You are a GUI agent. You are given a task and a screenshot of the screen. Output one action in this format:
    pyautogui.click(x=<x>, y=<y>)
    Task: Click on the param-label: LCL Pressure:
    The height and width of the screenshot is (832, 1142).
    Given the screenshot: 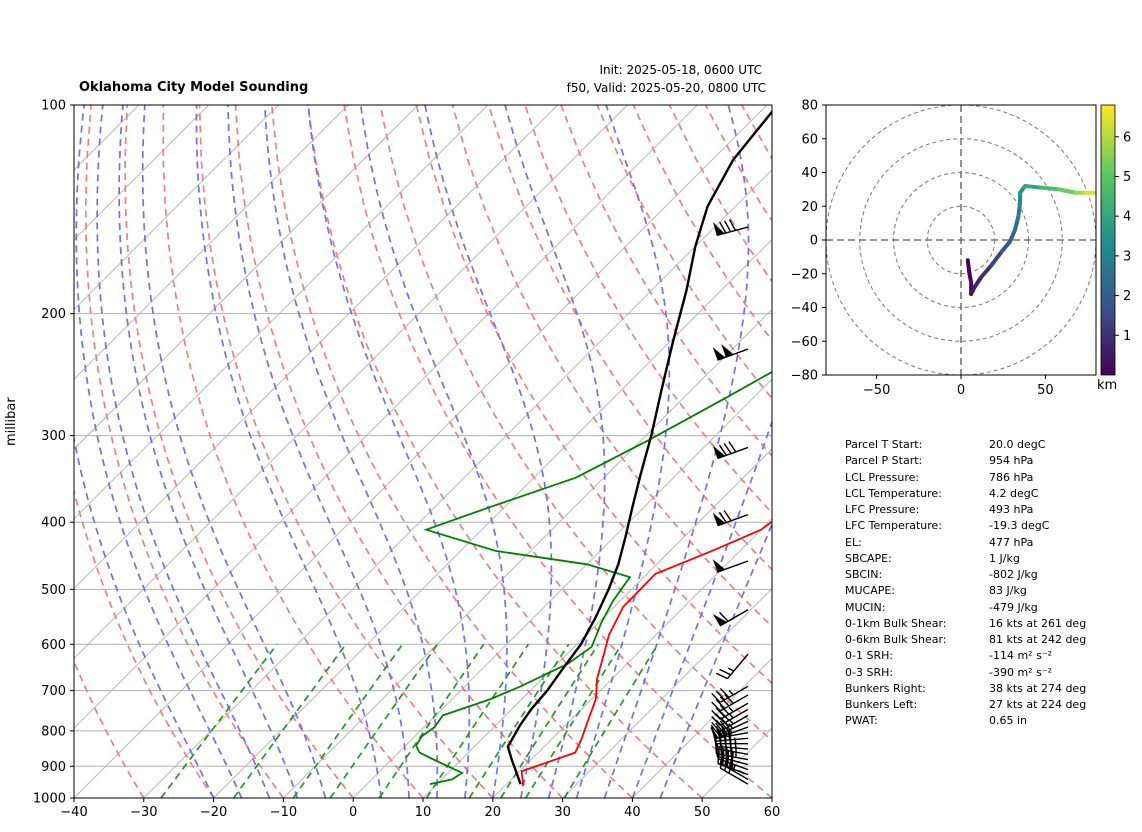 What is the action you would take?
    pyautogui.click(x=882, y=477)
    